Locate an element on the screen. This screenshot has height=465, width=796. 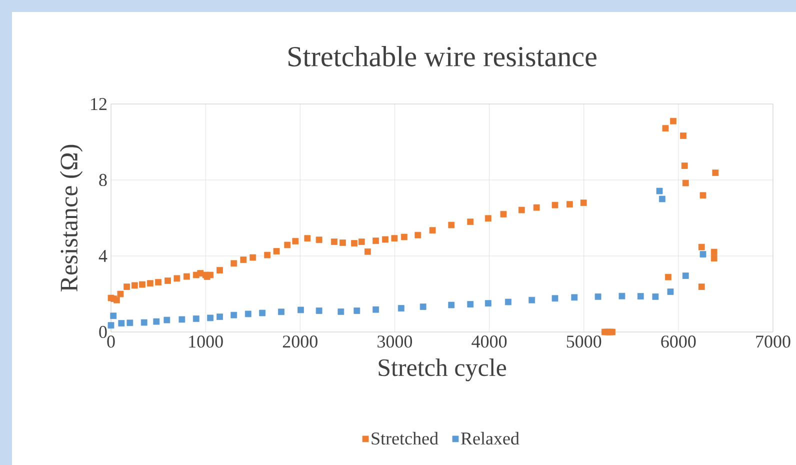
x-tick-label: 1000 is located at coordinates (206, 342).